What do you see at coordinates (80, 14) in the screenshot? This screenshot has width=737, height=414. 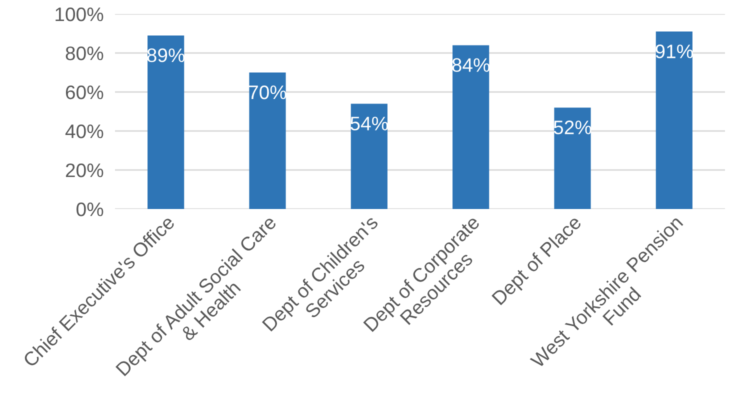 I see `y-tick-label: 100%` at bounding box center [80, 14].